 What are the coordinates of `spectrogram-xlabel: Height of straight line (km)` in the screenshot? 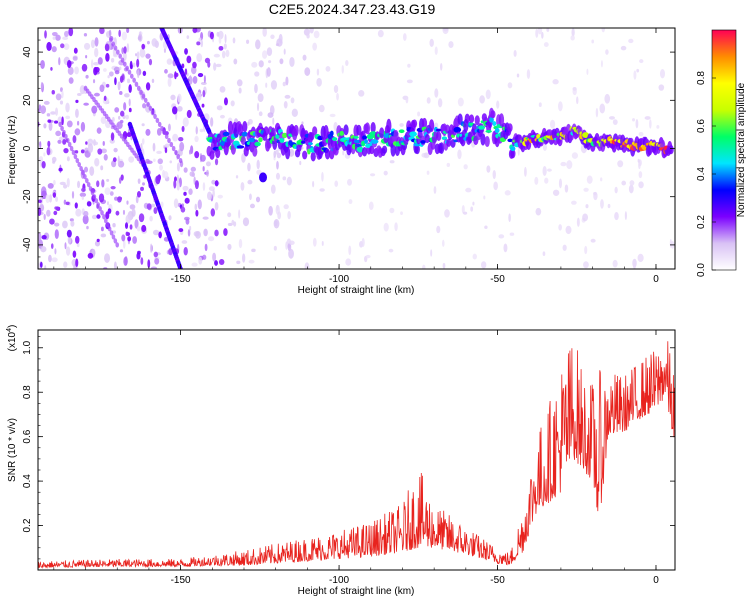 It's located at (356, 290).